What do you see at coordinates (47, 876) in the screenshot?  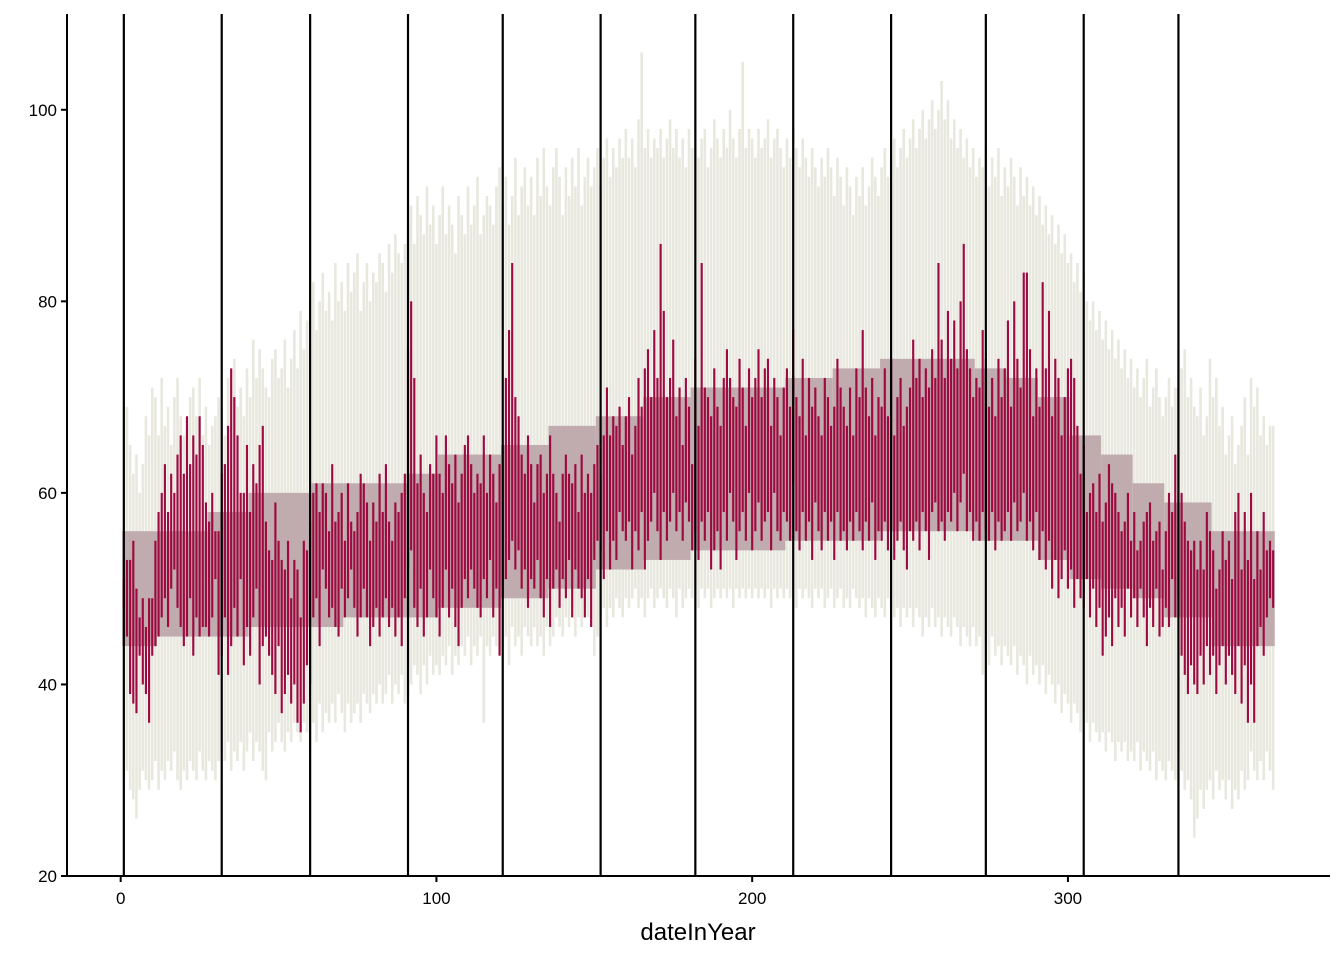 I see `y-tick-label: 20` at bounding box center [47, 876].